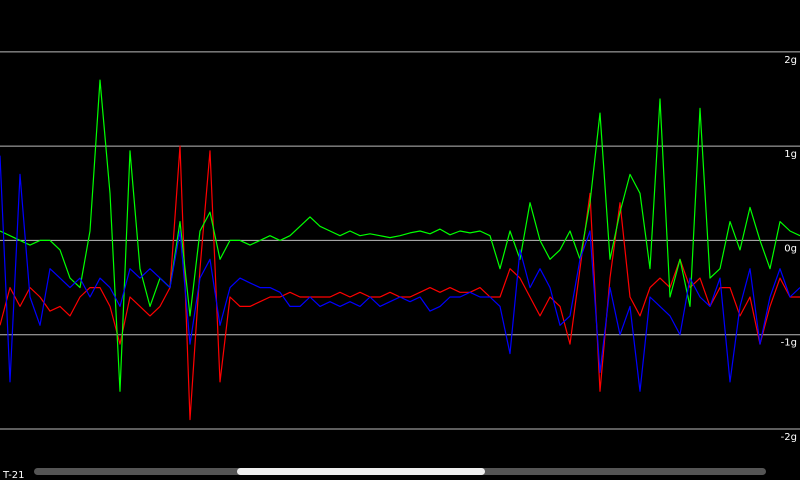  Describe the element at coordinates (13, 475) in the screenshot. I see `time-label: T-21` at that location.